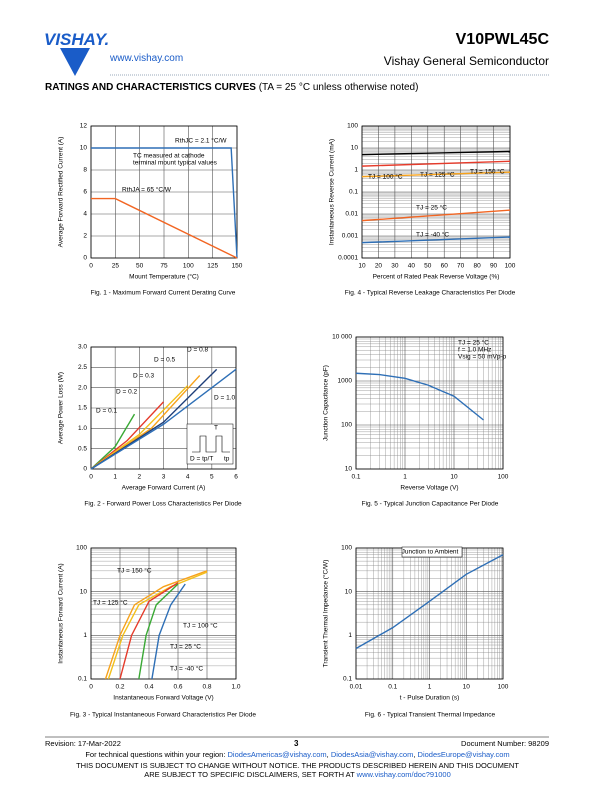  What do you see at coordinates (84, 126) in the screenshot?
I see `y-tick-label: 12` at bounding box center [84, 126].